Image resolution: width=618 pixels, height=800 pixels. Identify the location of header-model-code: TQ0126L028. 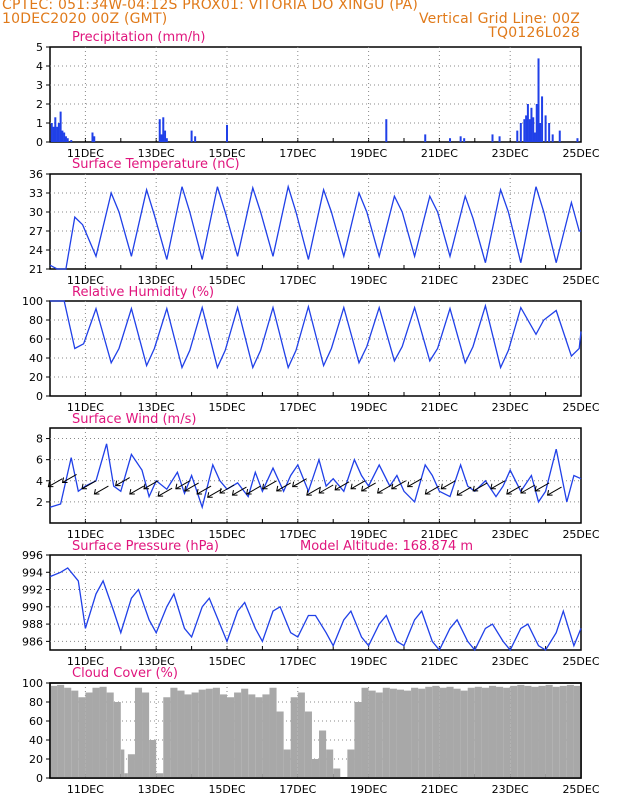
(534, 33).